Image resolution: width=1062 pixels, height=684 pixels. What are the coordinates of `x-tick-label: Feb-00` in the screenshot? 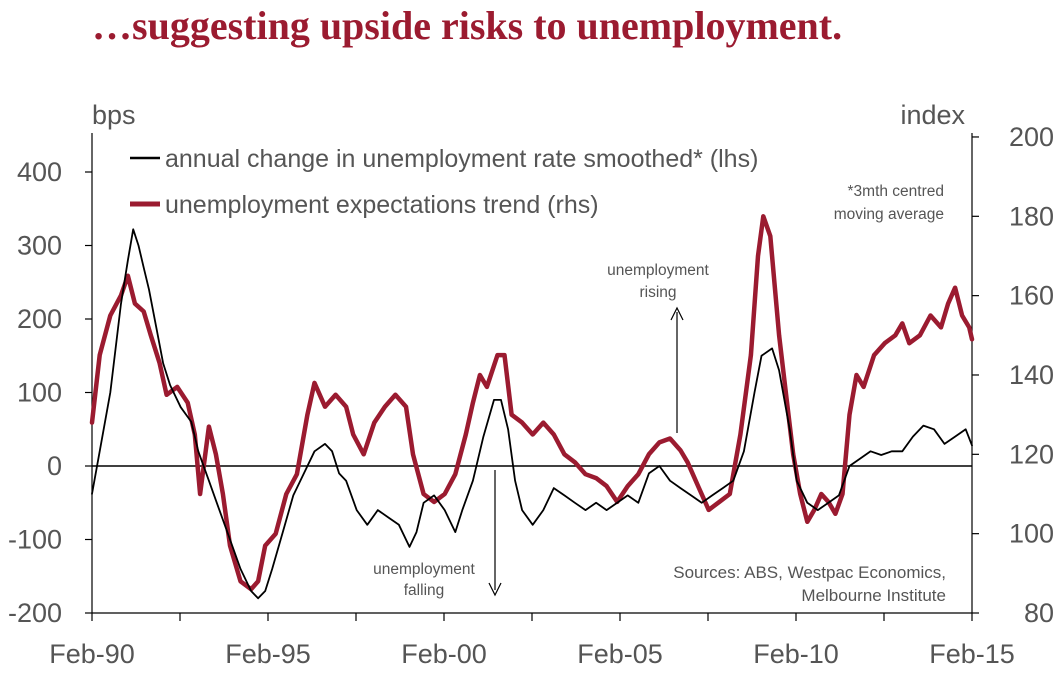 It's located at (444, 654).